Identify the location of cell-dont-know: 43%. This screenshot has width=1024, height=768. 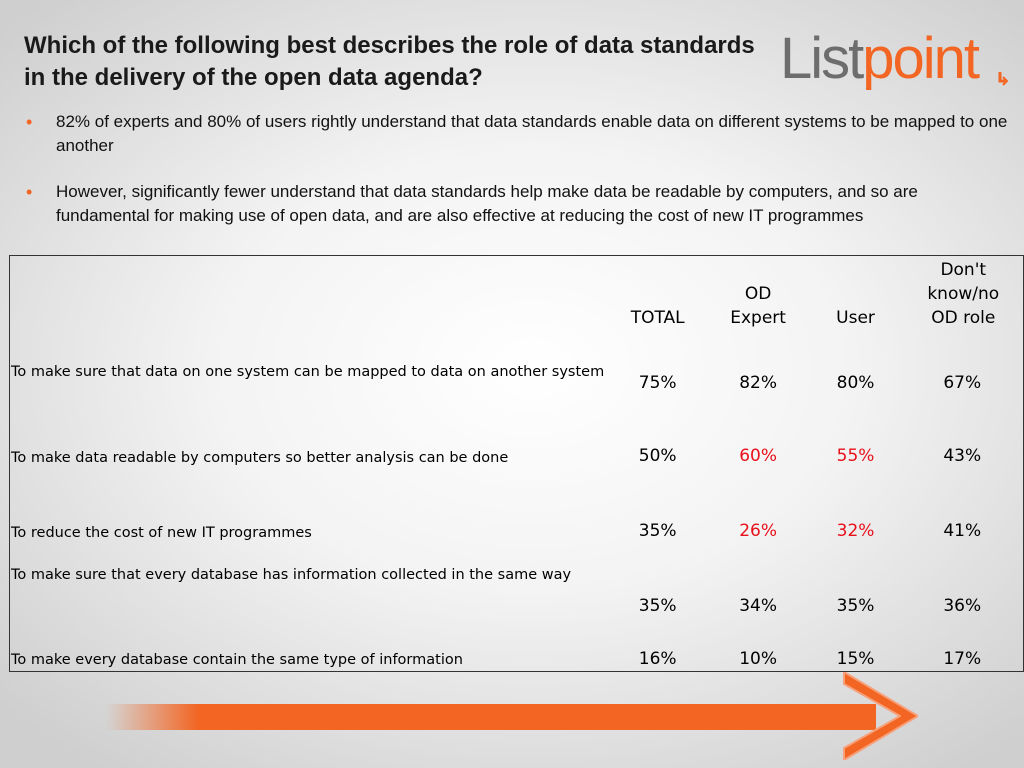
(962, 455).